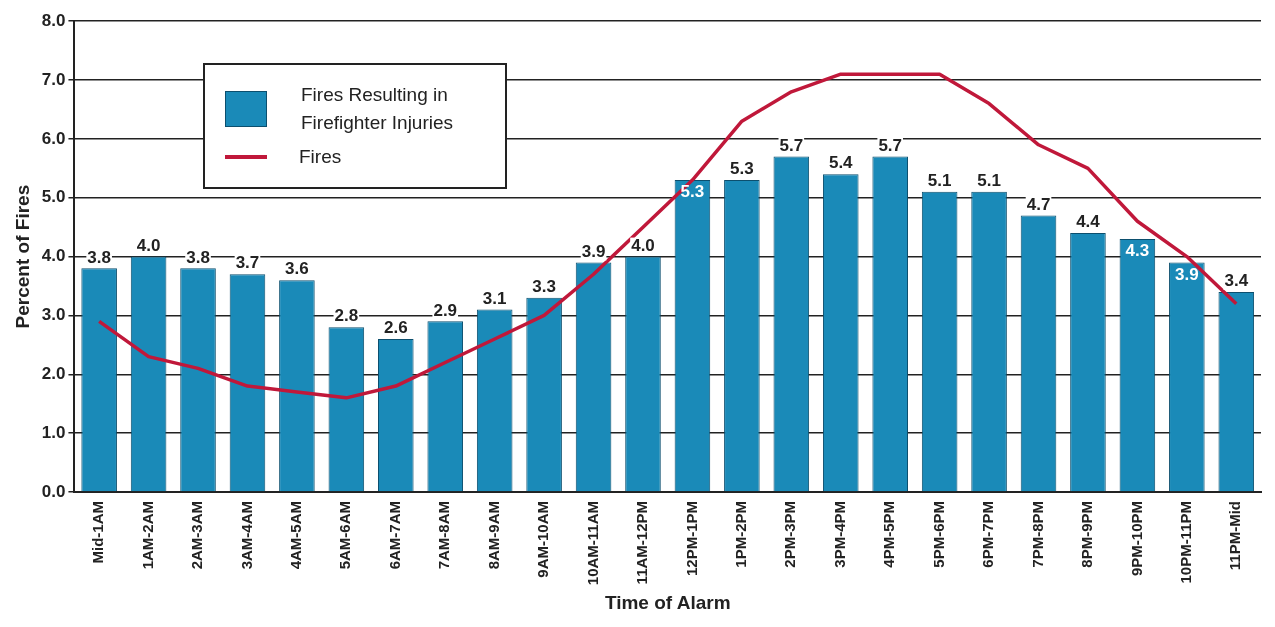 The width and height of the screenshot is (1275, 627). Describe the element at coordinates (53, 315) in the screenshot. I see `y-tick-label: 3.0` at that location.